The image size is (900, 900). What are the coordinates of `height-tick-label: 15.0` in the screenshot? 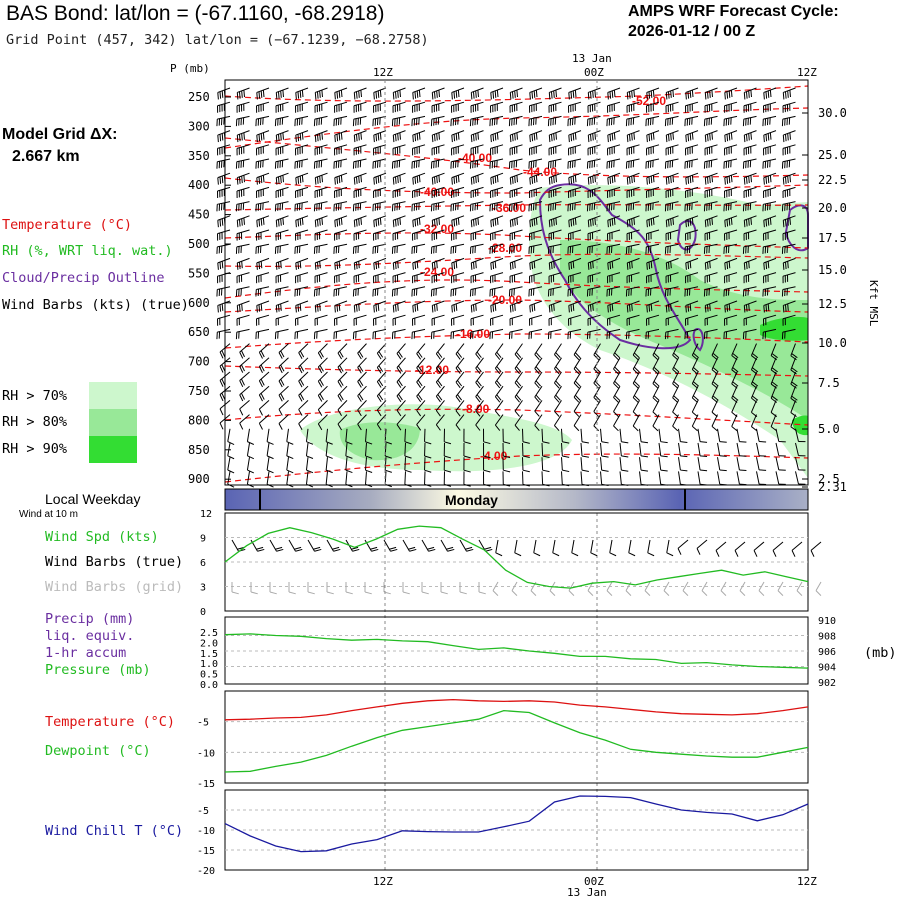 It's located at (832, 270).